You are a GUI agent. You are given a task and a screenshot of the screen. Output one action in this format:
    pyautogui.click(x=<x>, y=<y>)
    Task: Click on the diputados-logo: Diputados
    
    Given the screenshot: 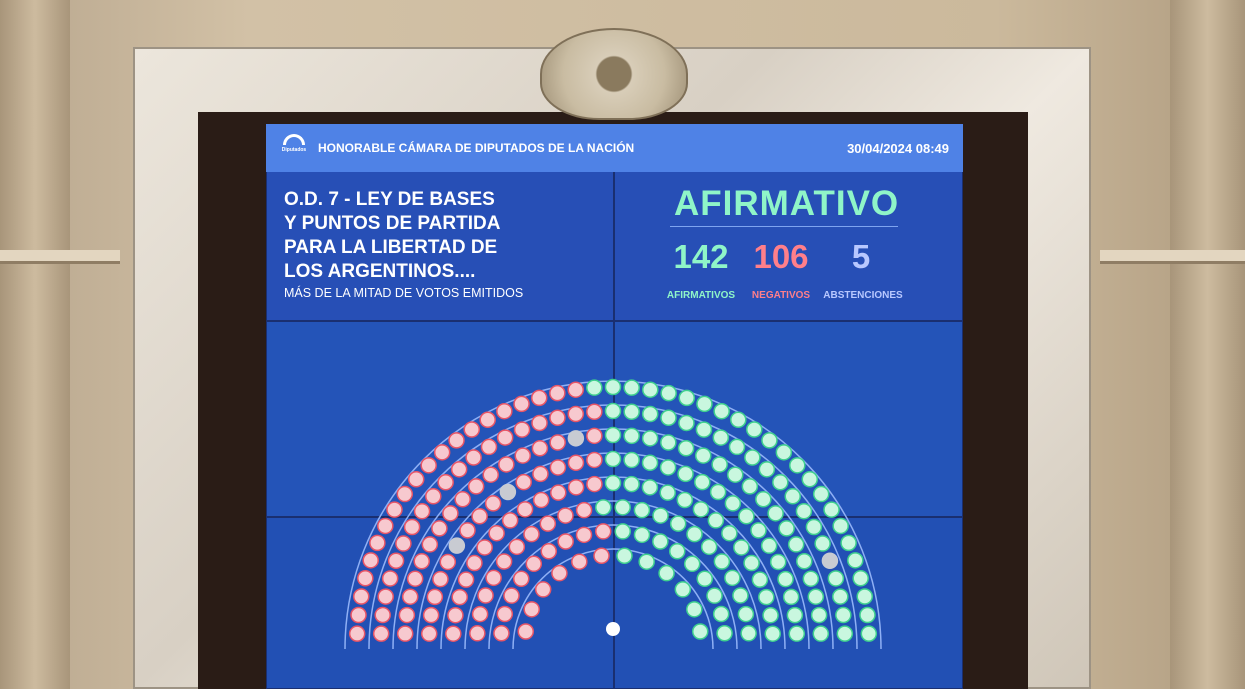 What is the action you would take?
    pyautogui.click(x=294, y=148)
    